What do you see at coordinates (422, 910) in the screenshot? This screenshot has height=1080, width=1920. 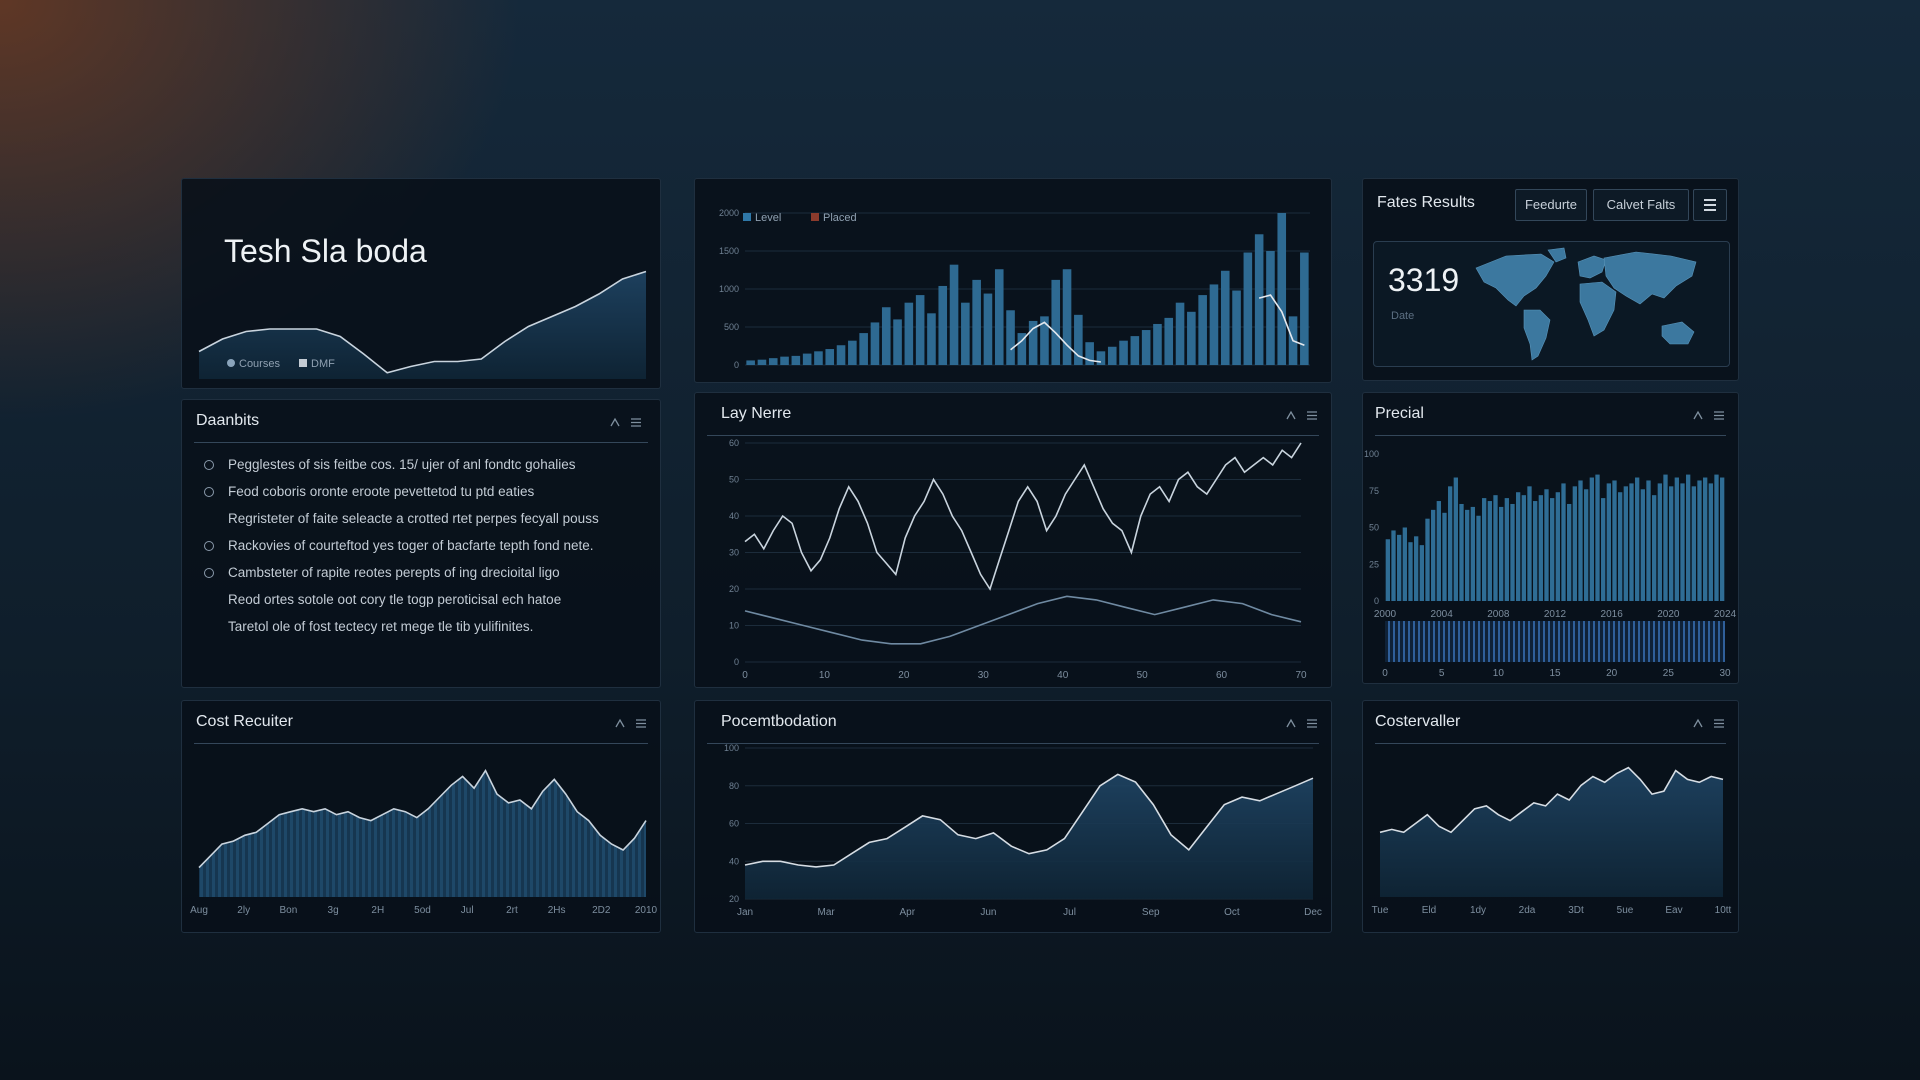 I see `x-tick-label: 5od` at bounding box center [422, 910].